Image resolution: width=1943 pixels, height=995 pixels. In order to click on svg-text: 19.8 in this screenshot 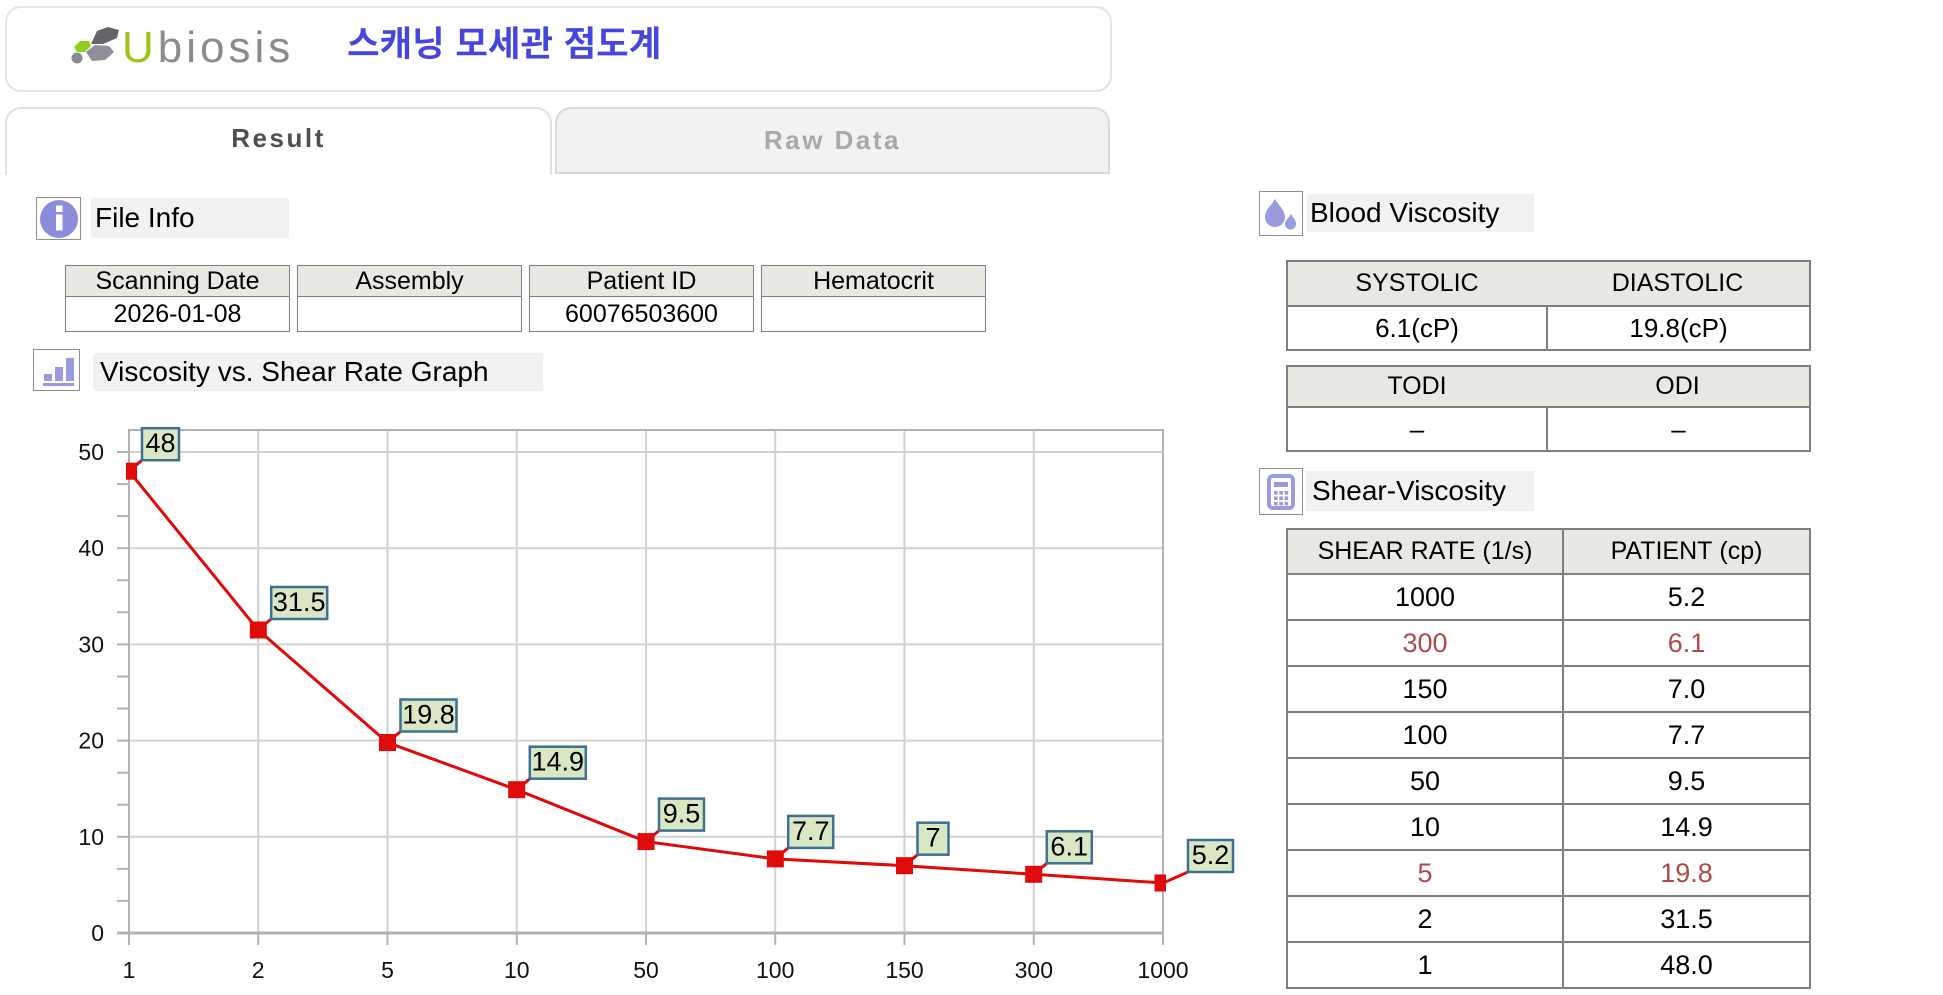, I will do `click(428, 715)`.